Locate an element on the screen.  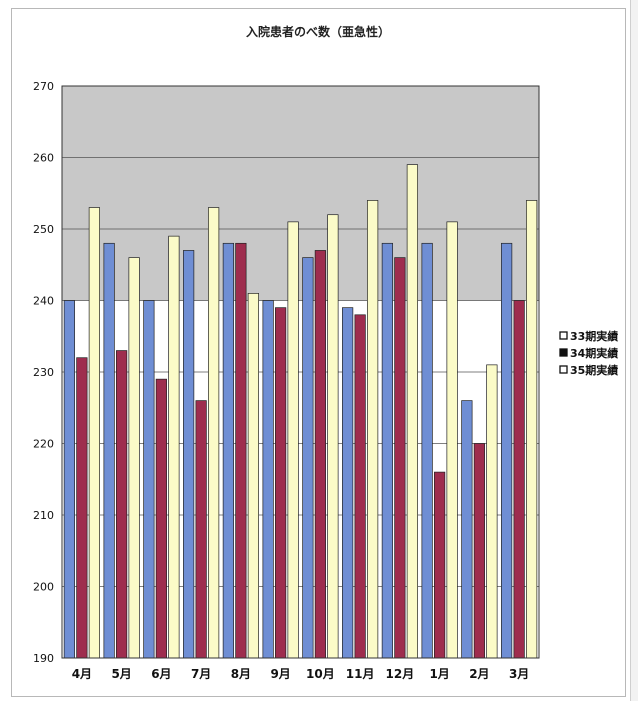
y-tick-label: 230 is located at coordinates (43, 372).